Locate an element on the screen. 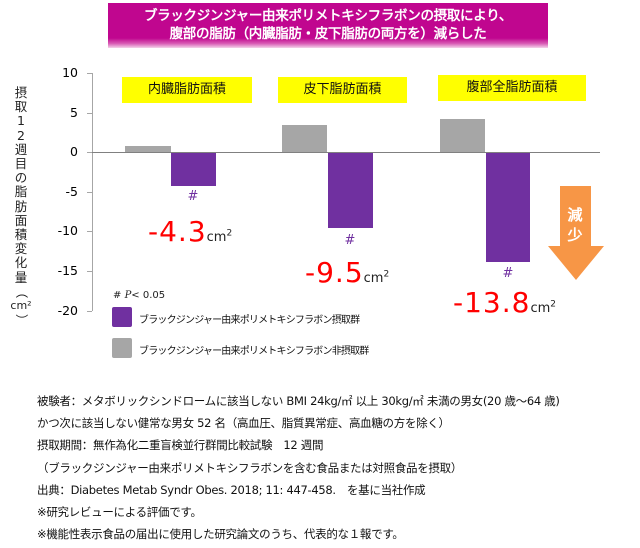 The height and width of the screenshot is (548, 640). value-label-visceral: -4.3cm2 is located at coordinates (190, 231).